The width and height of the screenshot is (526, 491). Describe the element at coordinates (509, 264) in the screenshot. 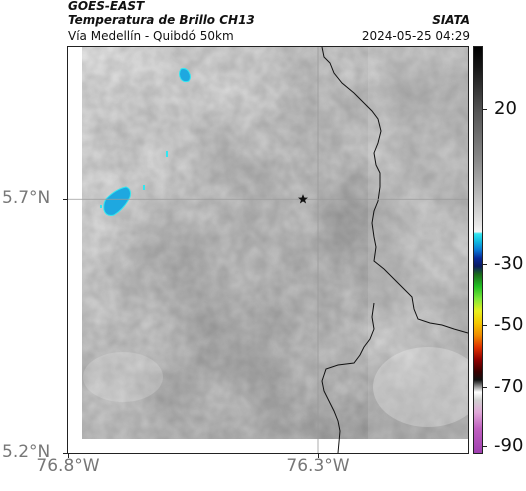

I see `colorbar-tick-label: -30` at that location.